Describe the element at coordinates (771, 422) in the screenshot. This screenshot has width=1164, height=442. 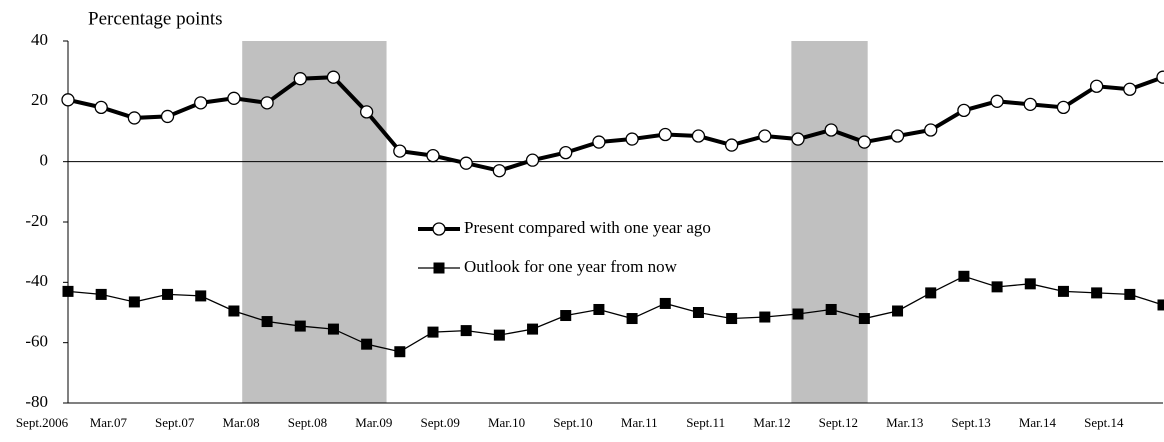
I see `x-tick-label: Mar.12` at that location.